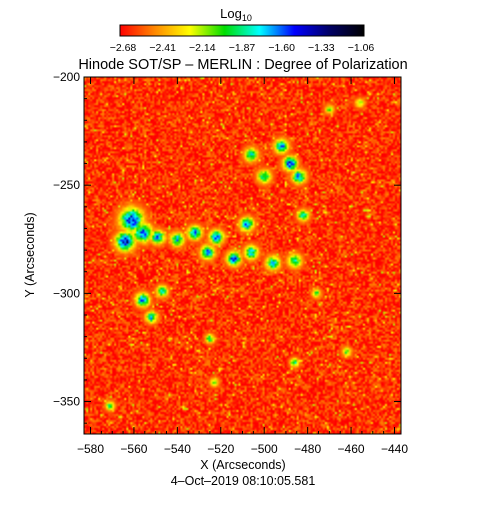 The height and width of the screenshot is (512, 485). I want to click on x-tick-label: −500, so click(264, 449).